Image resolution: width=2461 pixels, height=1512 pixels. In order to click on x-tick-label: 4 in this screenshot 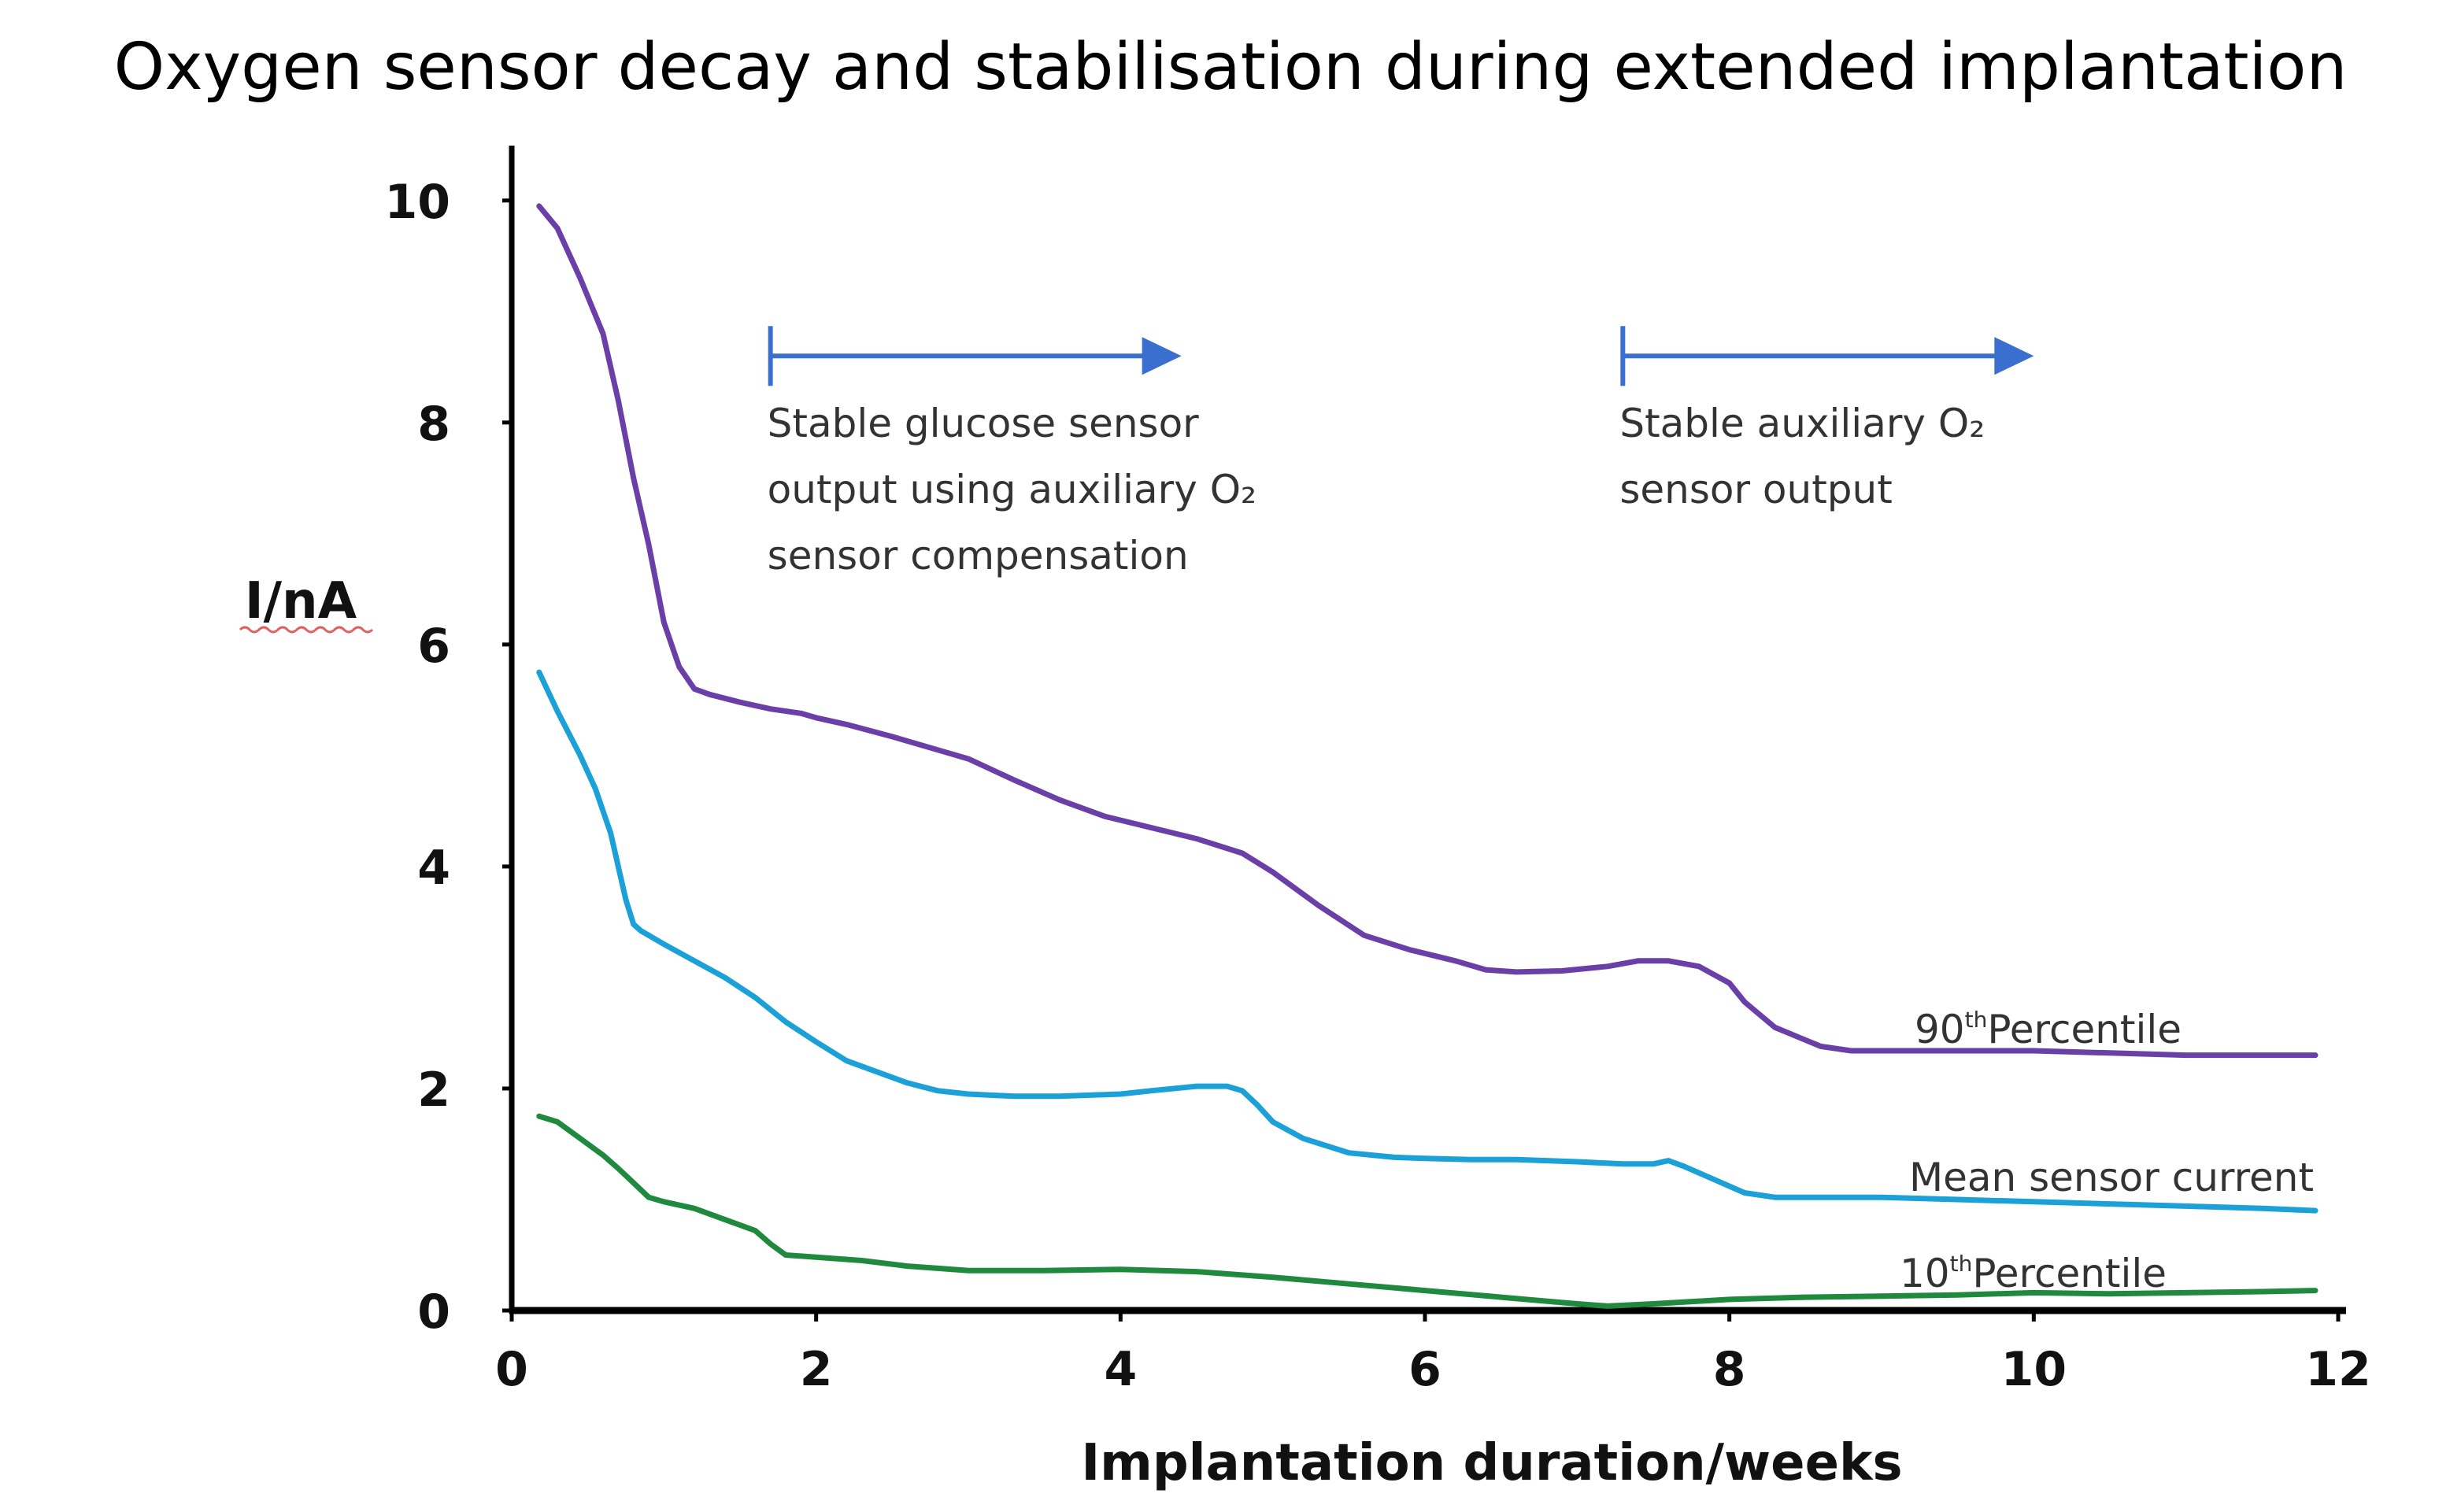, I will do `click(1120, 1369)`.